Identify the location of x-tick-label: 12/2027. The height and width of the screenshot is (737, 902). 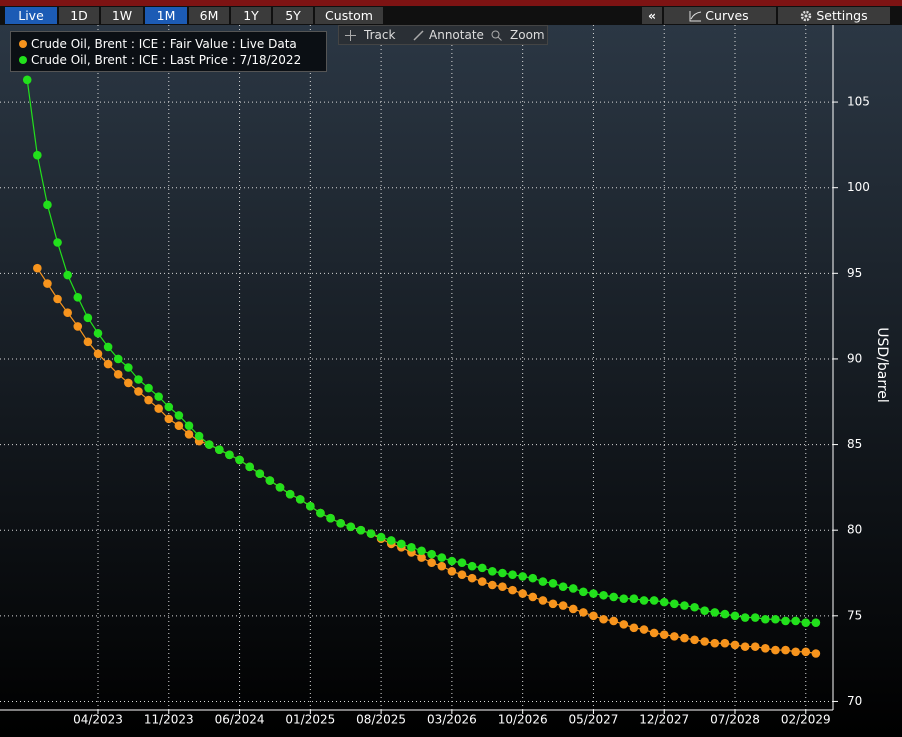
(664, 720).